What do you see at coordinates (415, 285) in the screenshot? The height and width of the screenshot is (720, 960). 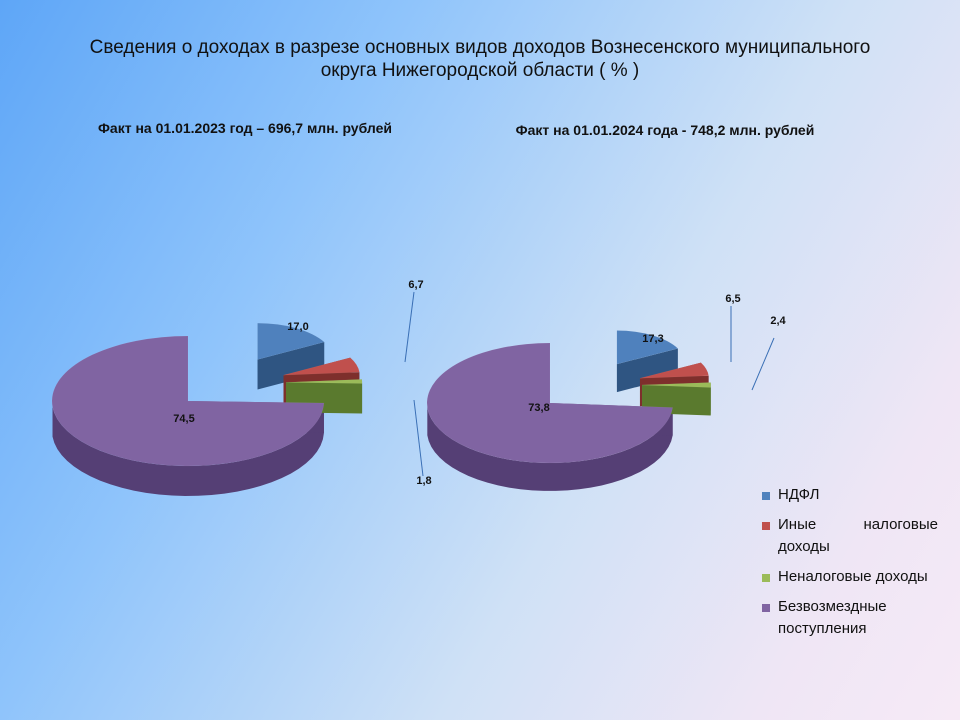 I see `data-label: 6,7` at bounding box center [415, 285].